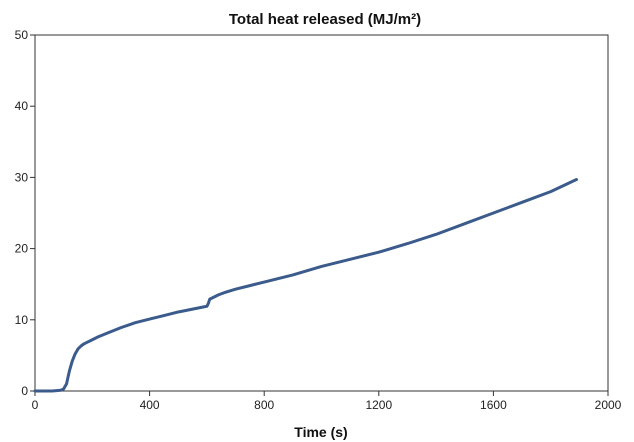 This screenshot has width=634, height=442. Describe the element at coordinates (327, 401) in the screenshot. I see `x-axis: 0 400 800 1200 1600 2000` at that location.